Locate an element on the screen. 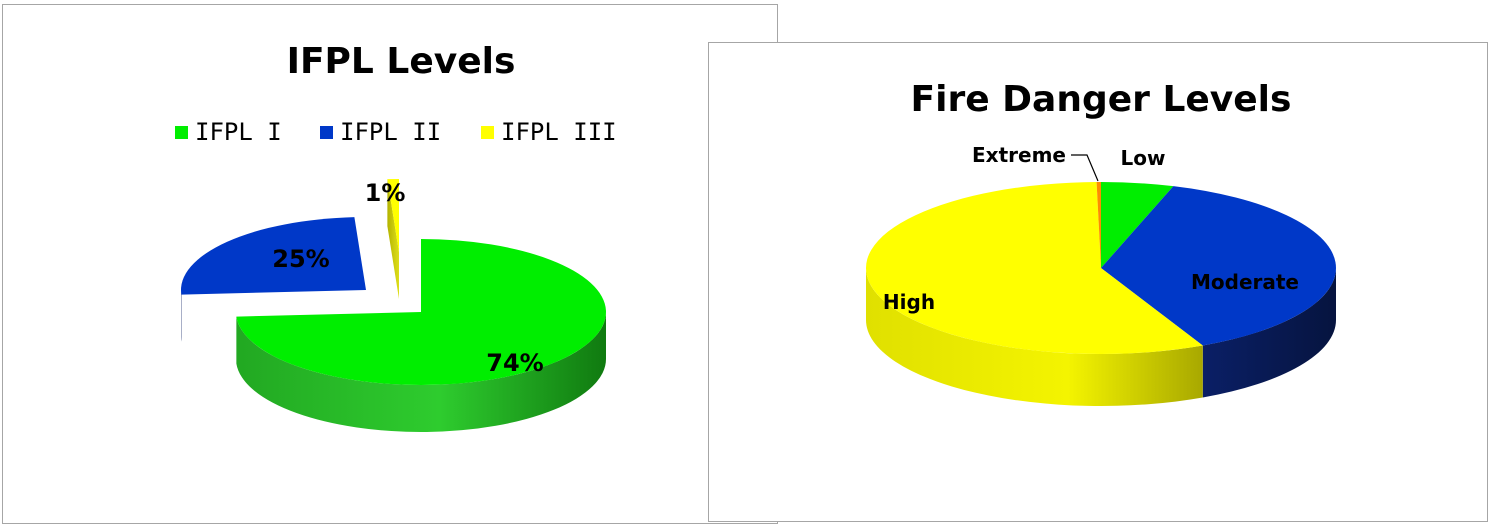  legend-swatch-ifpl-ii is located at coordinates (326, 132).